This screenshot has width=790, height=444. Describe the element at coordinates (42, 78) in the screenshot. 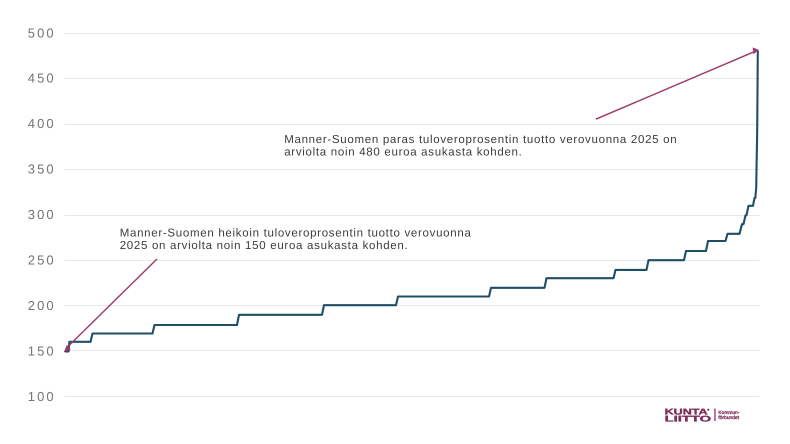

I see `svg-text: 450` at that location.